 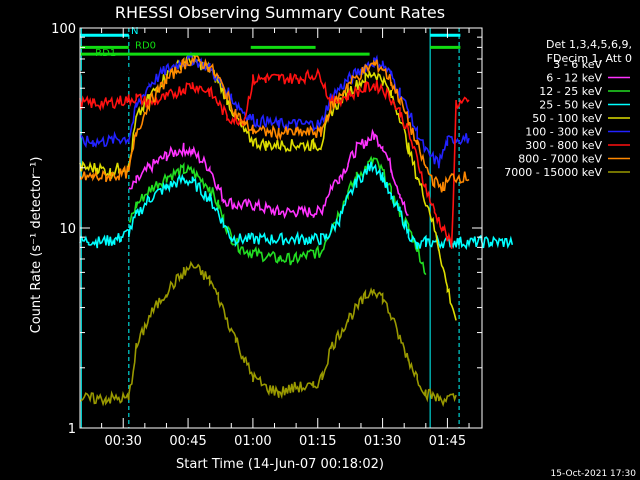 What do you see at coordinates (563, 145) in the screenshot?
I see `legend-label: 300 - 800 keV` at bounding box center [563, 145].